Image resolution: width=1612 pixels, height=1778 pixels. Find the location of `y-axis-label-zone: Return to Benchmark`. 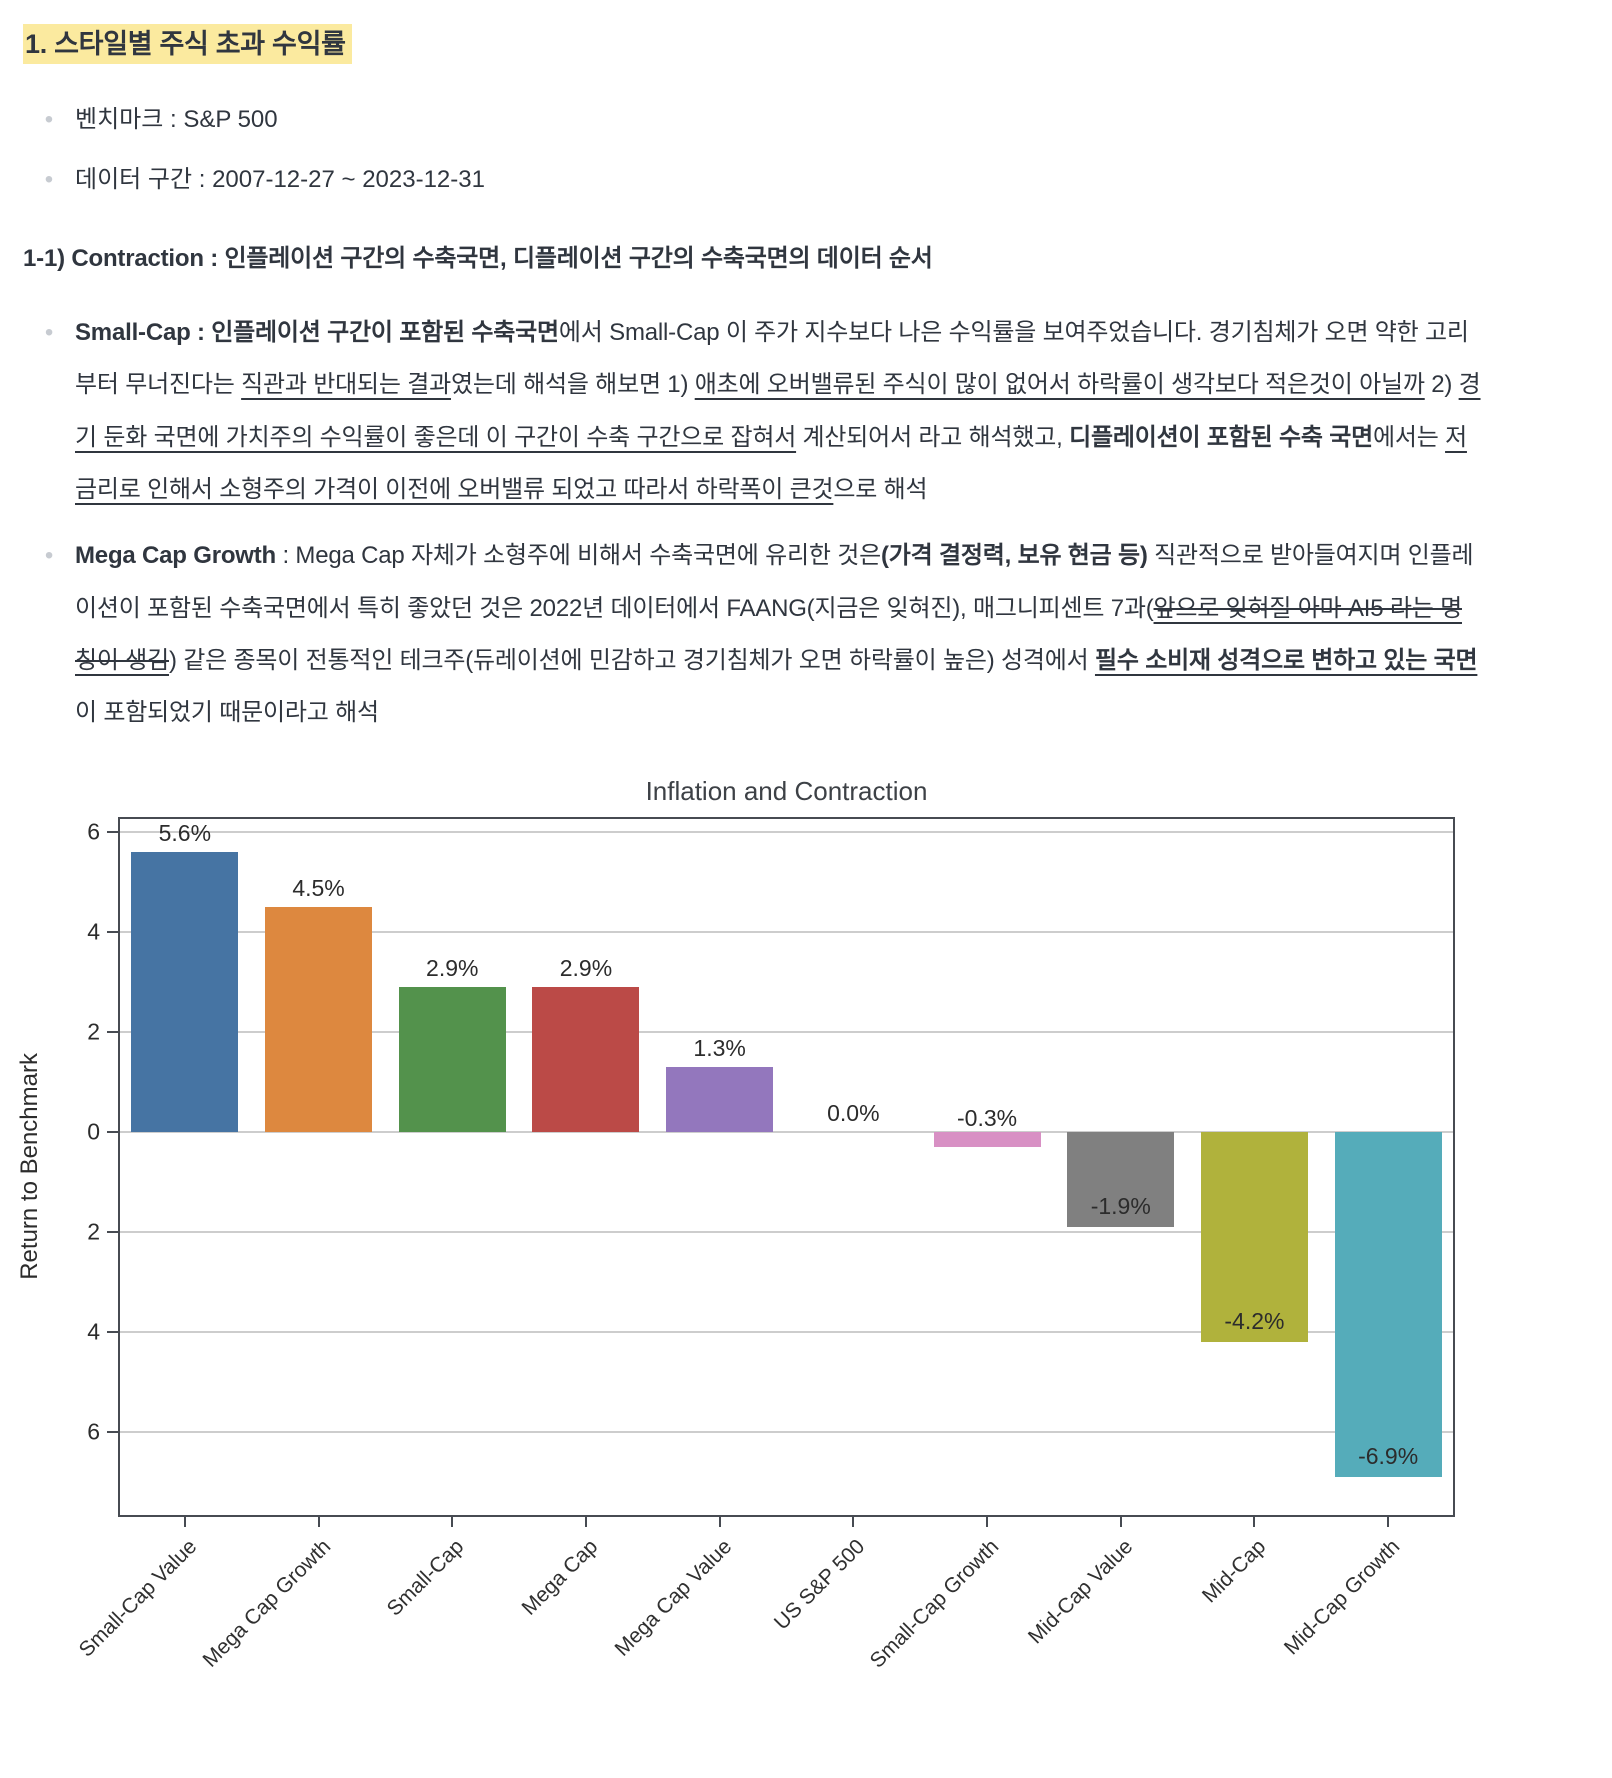

y-axis-label-zone: Return to Benchmark is located at coordinates (30, 1167).